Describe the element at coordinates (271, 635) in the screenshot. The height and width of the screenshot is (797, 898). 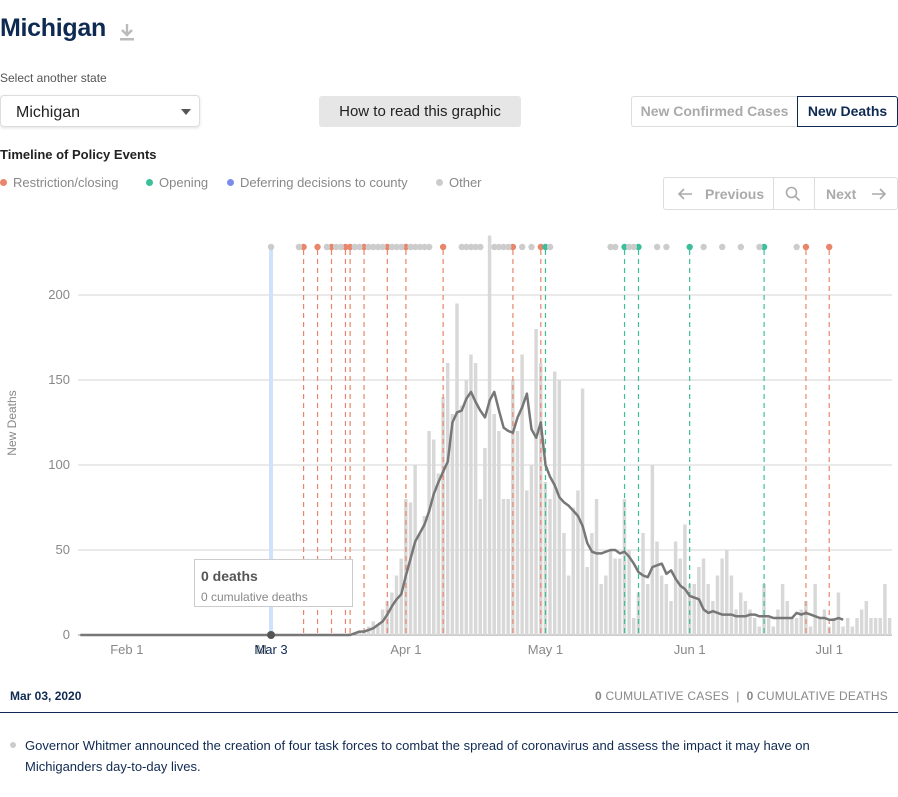
I see `selected-point` at that location.